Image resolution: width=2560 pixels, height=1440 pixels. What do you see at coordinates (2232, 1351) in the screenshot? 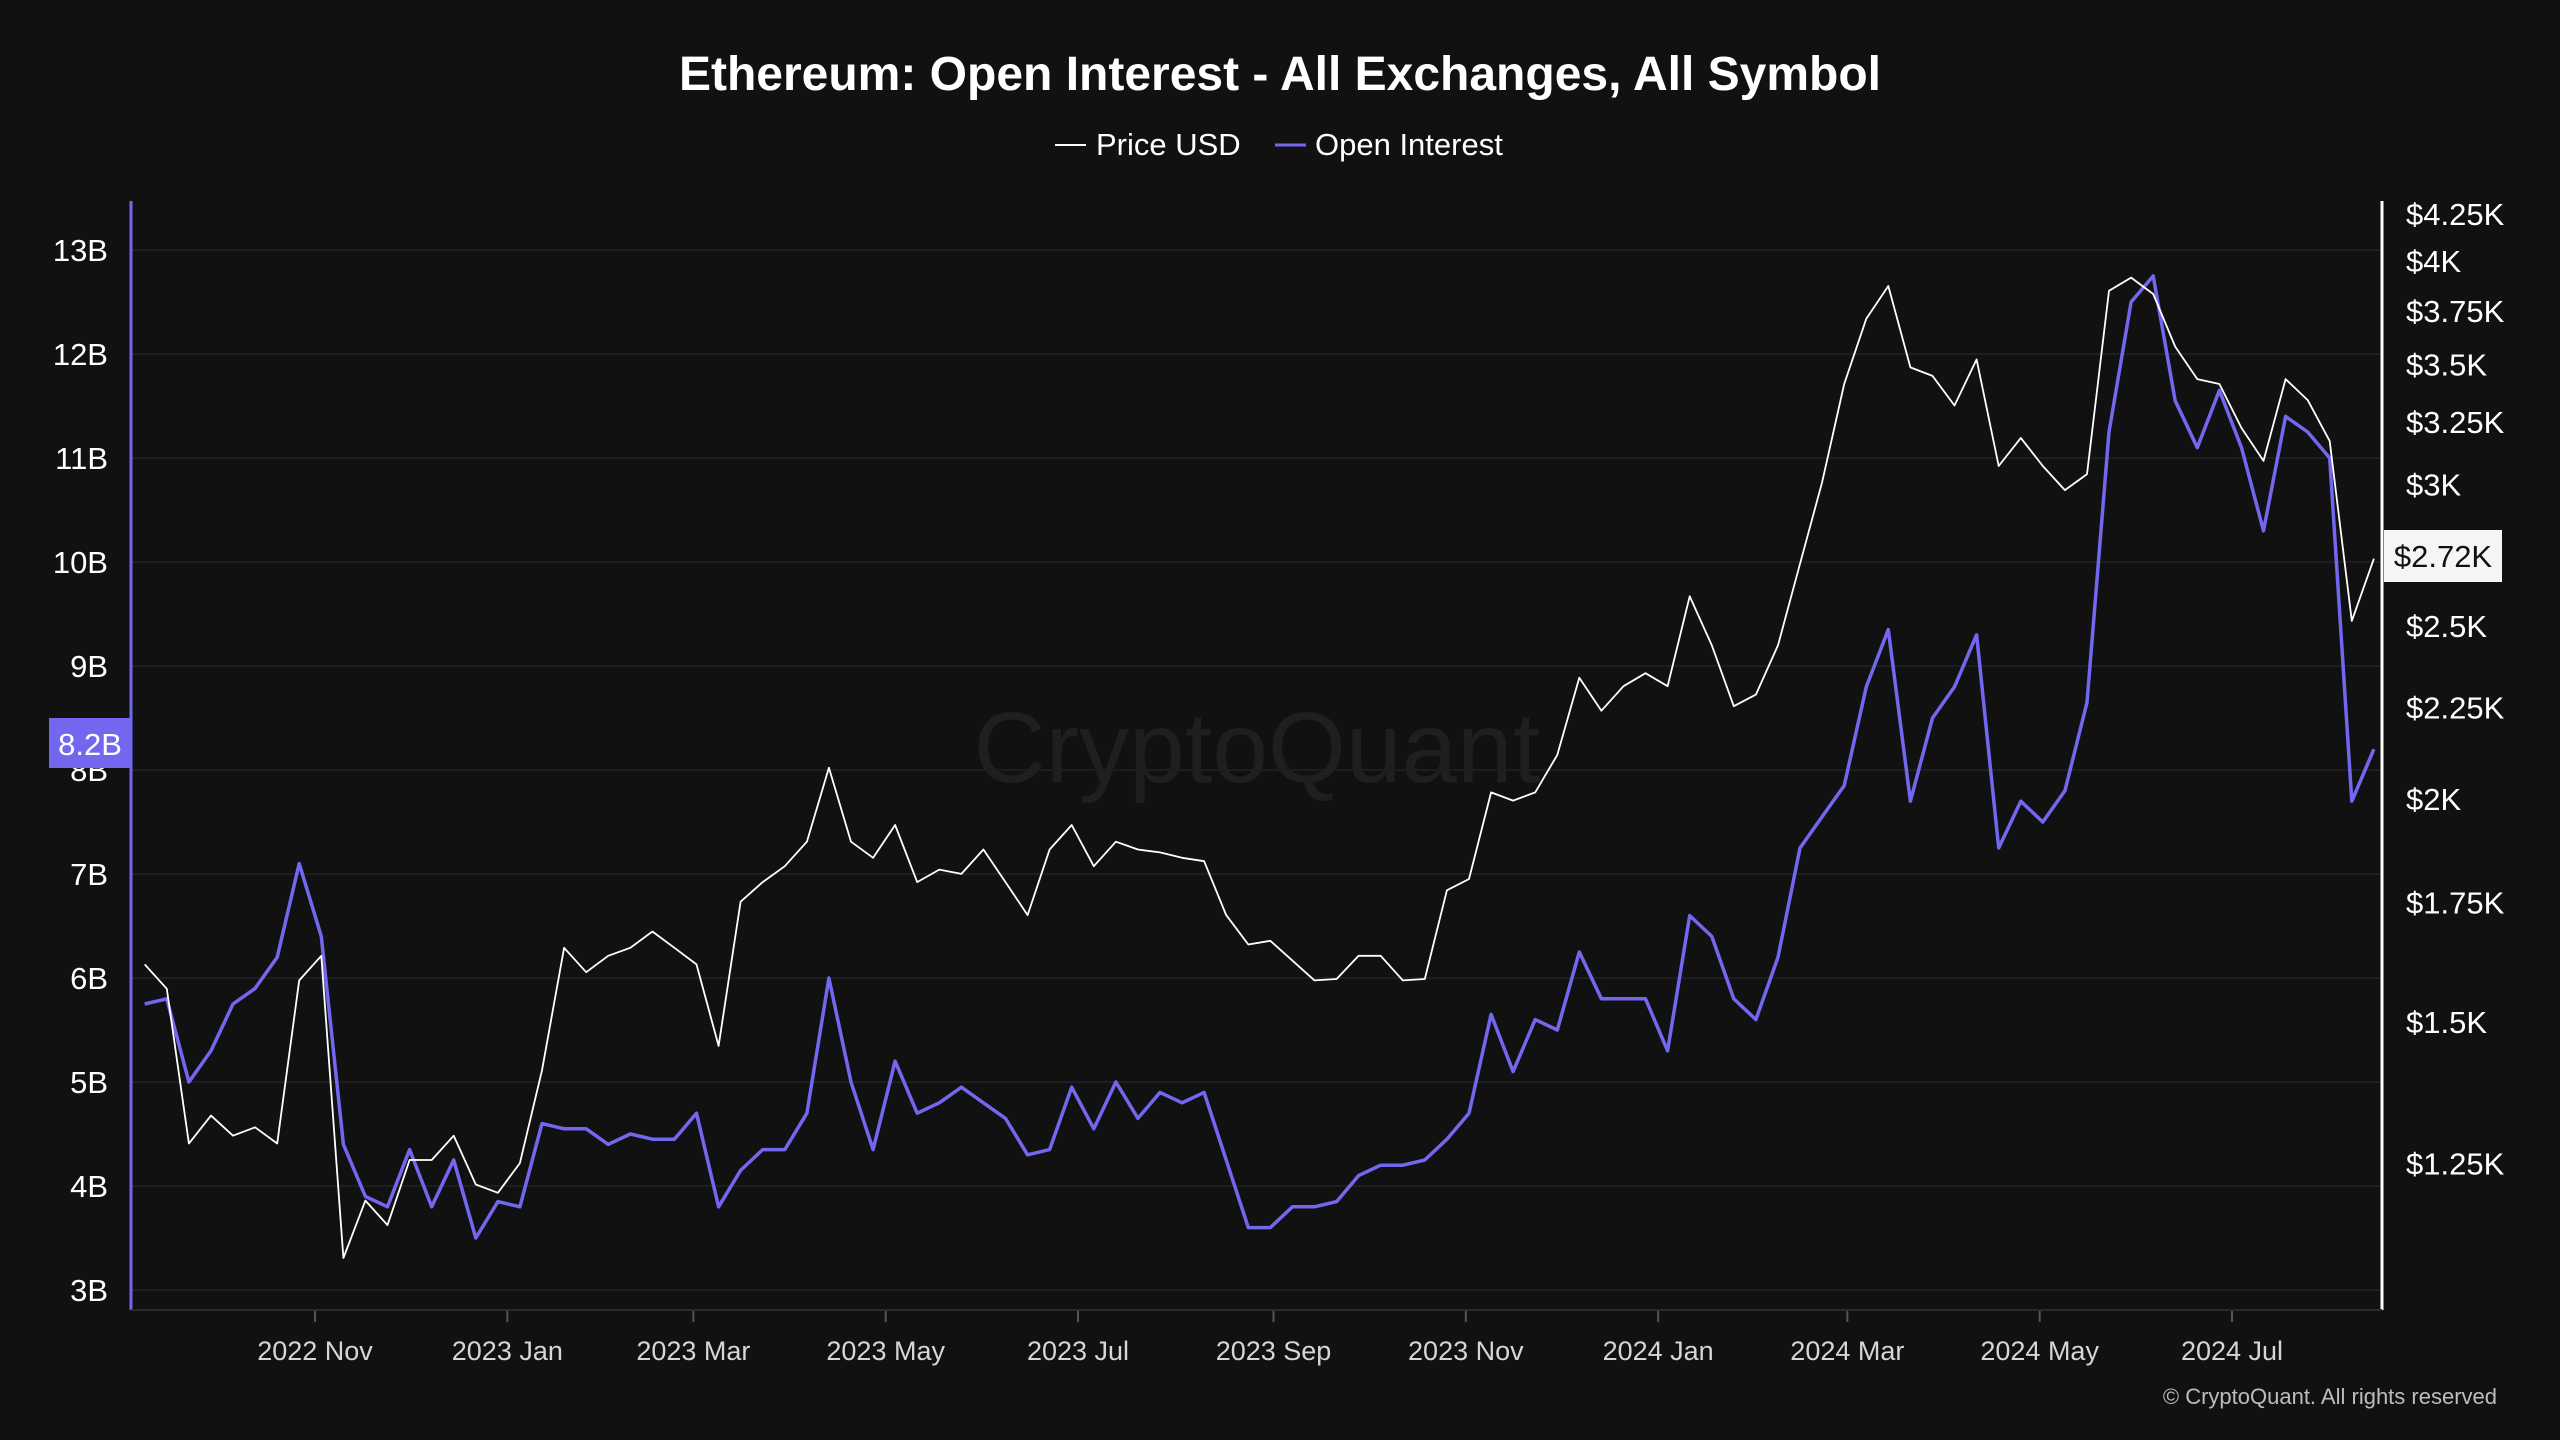
I see `x-tick-label: 2024 Jul` at bounding box center [2232, 1351].